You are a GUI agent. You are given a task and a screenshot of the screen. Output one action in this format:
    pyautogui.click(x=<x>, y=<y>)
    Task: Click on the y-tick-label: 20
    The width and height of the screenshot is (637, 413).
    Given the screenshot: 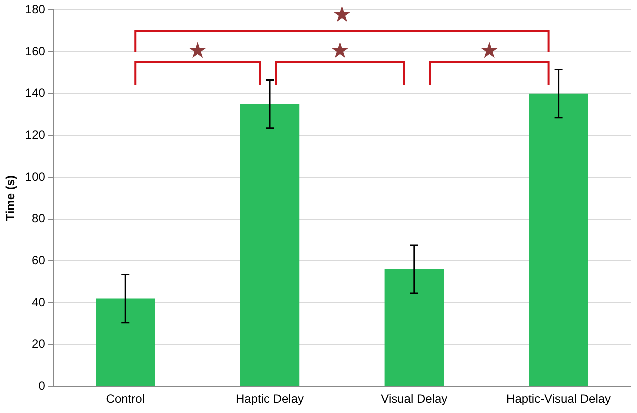 What is the action you would take?
    pyautogui.click(x=39, y=344)
    